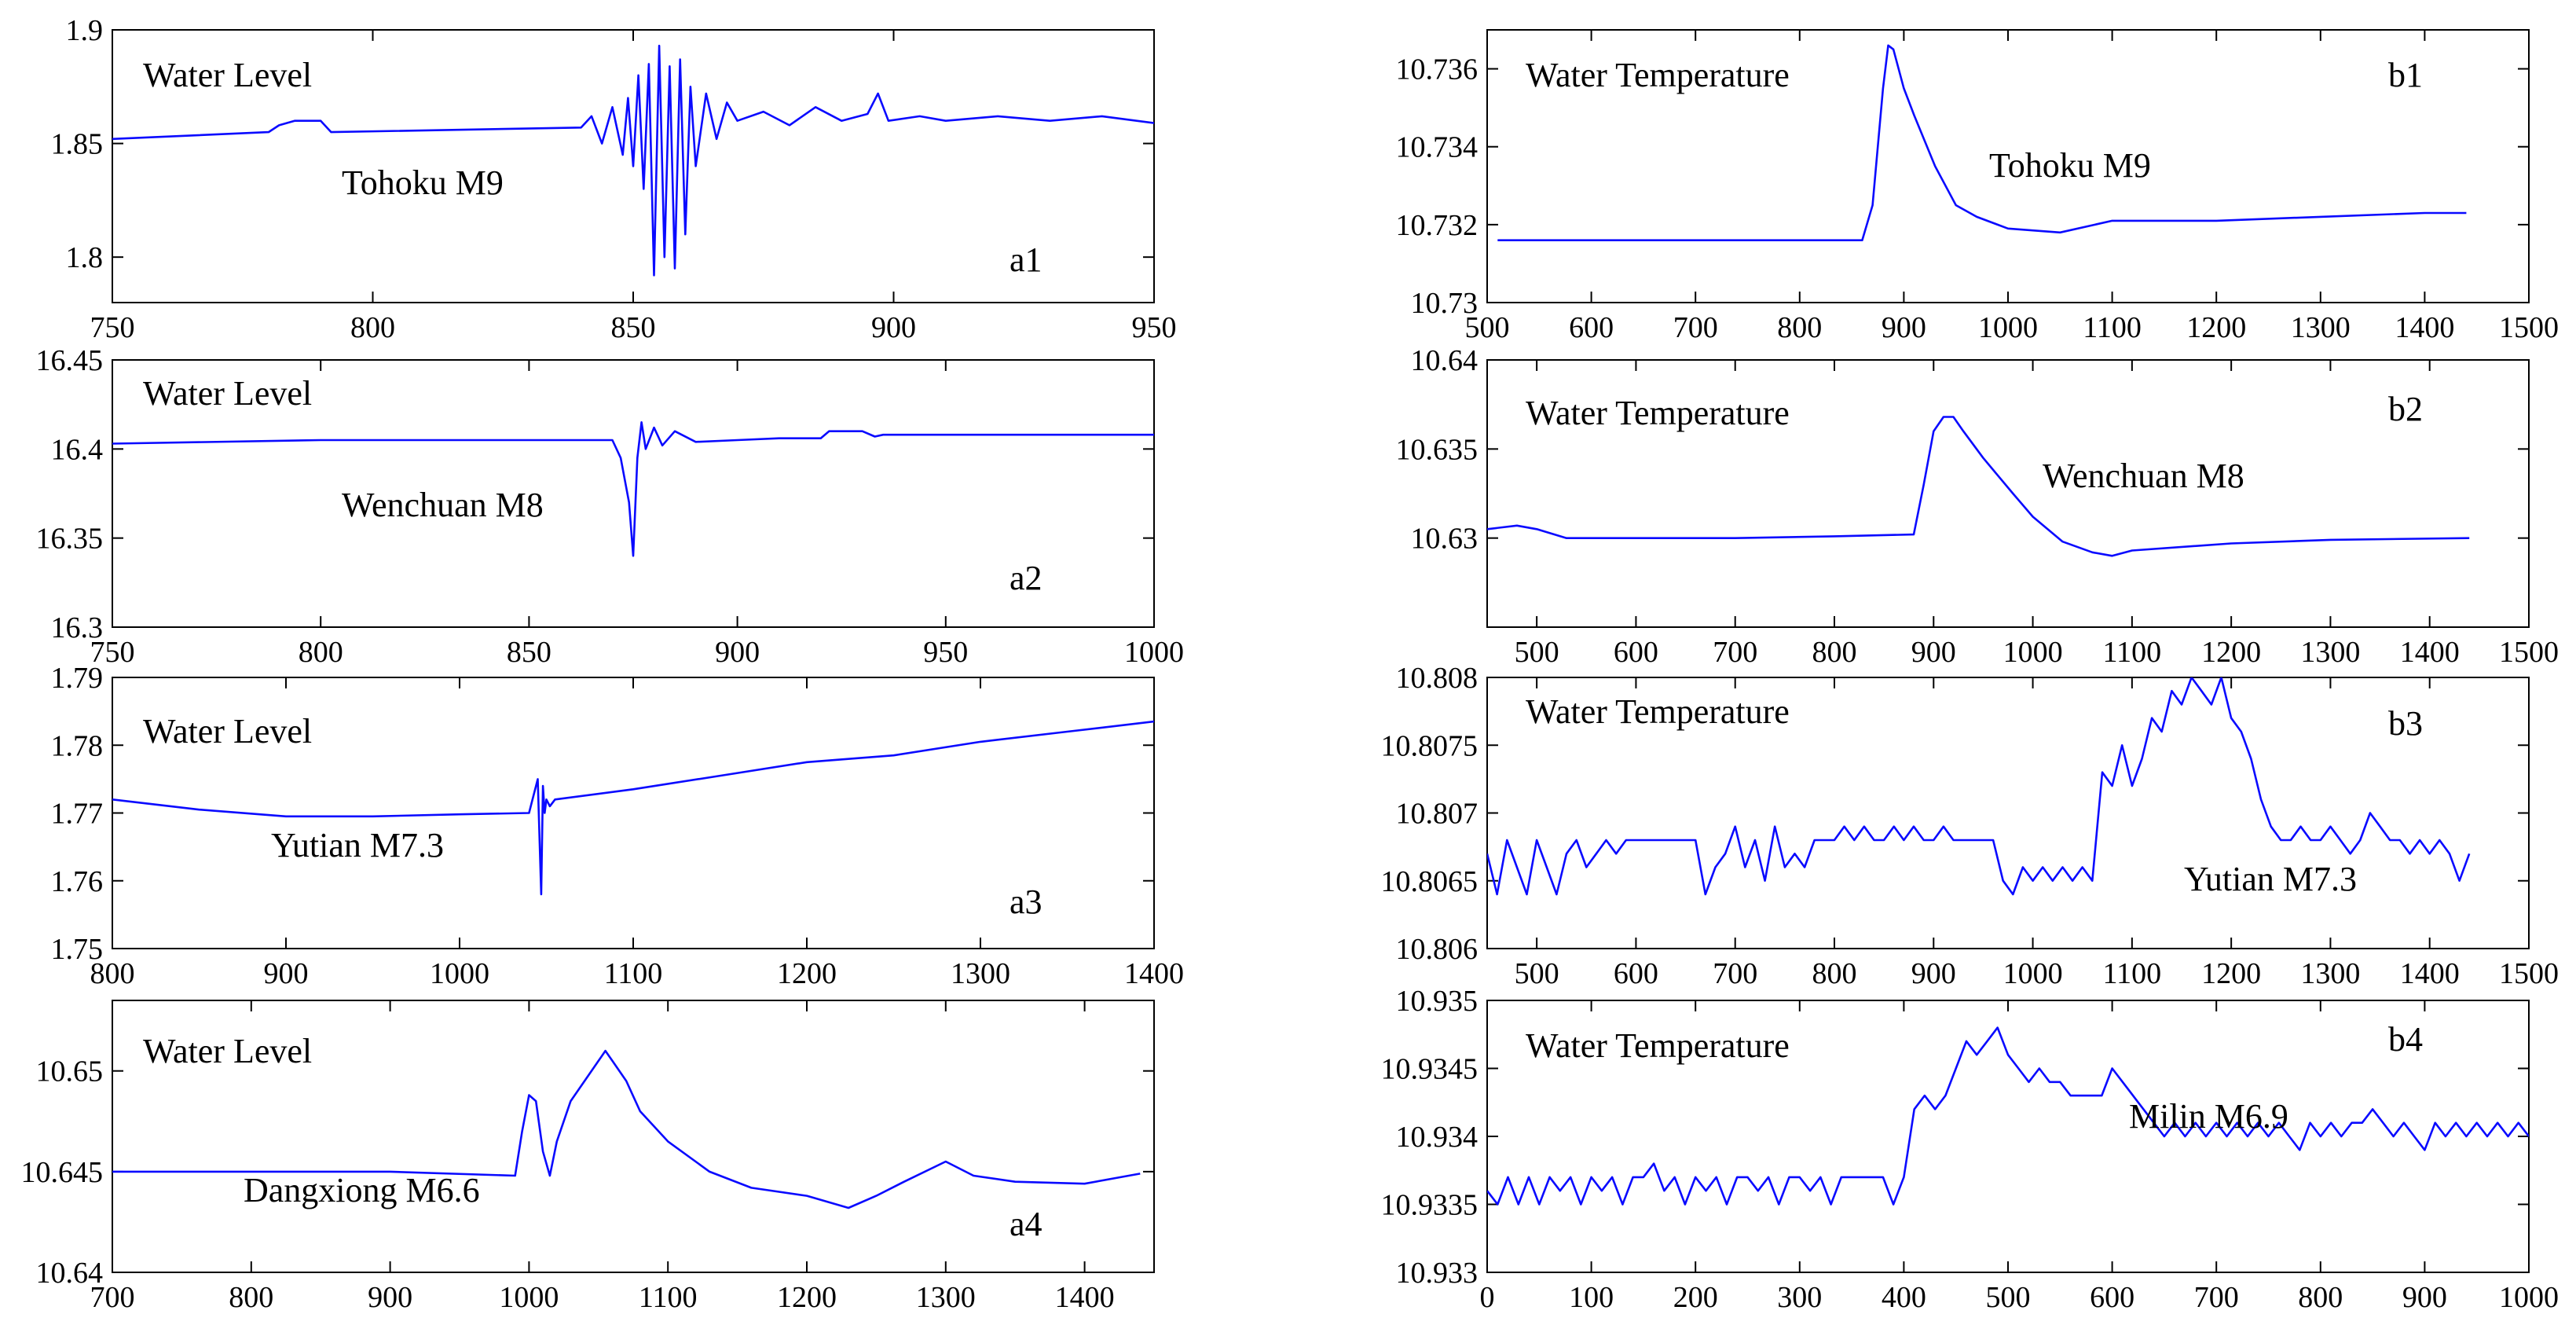 The width and height of the screenshot is (2576, 1325). Describe the element at coordinates (362, 1190) in the screenshot. I see `event-label: Dangxiong M6.6` at that location.